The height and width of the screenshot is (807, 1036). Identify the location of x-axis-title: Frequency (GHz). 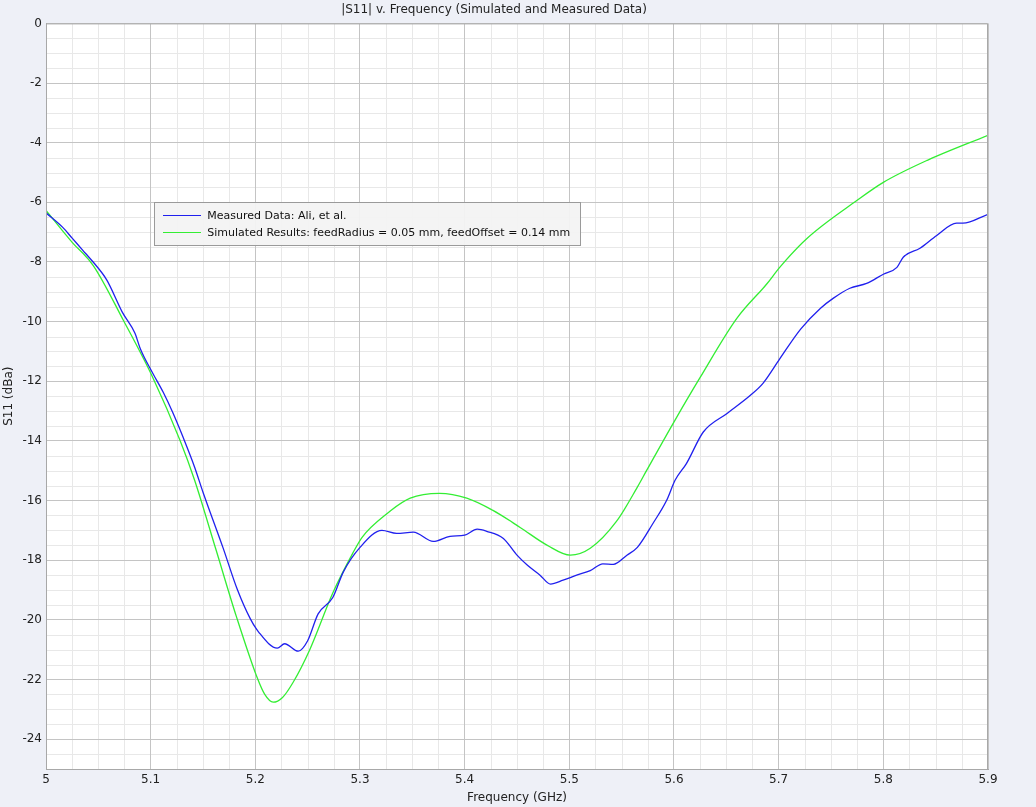
(517, 796).